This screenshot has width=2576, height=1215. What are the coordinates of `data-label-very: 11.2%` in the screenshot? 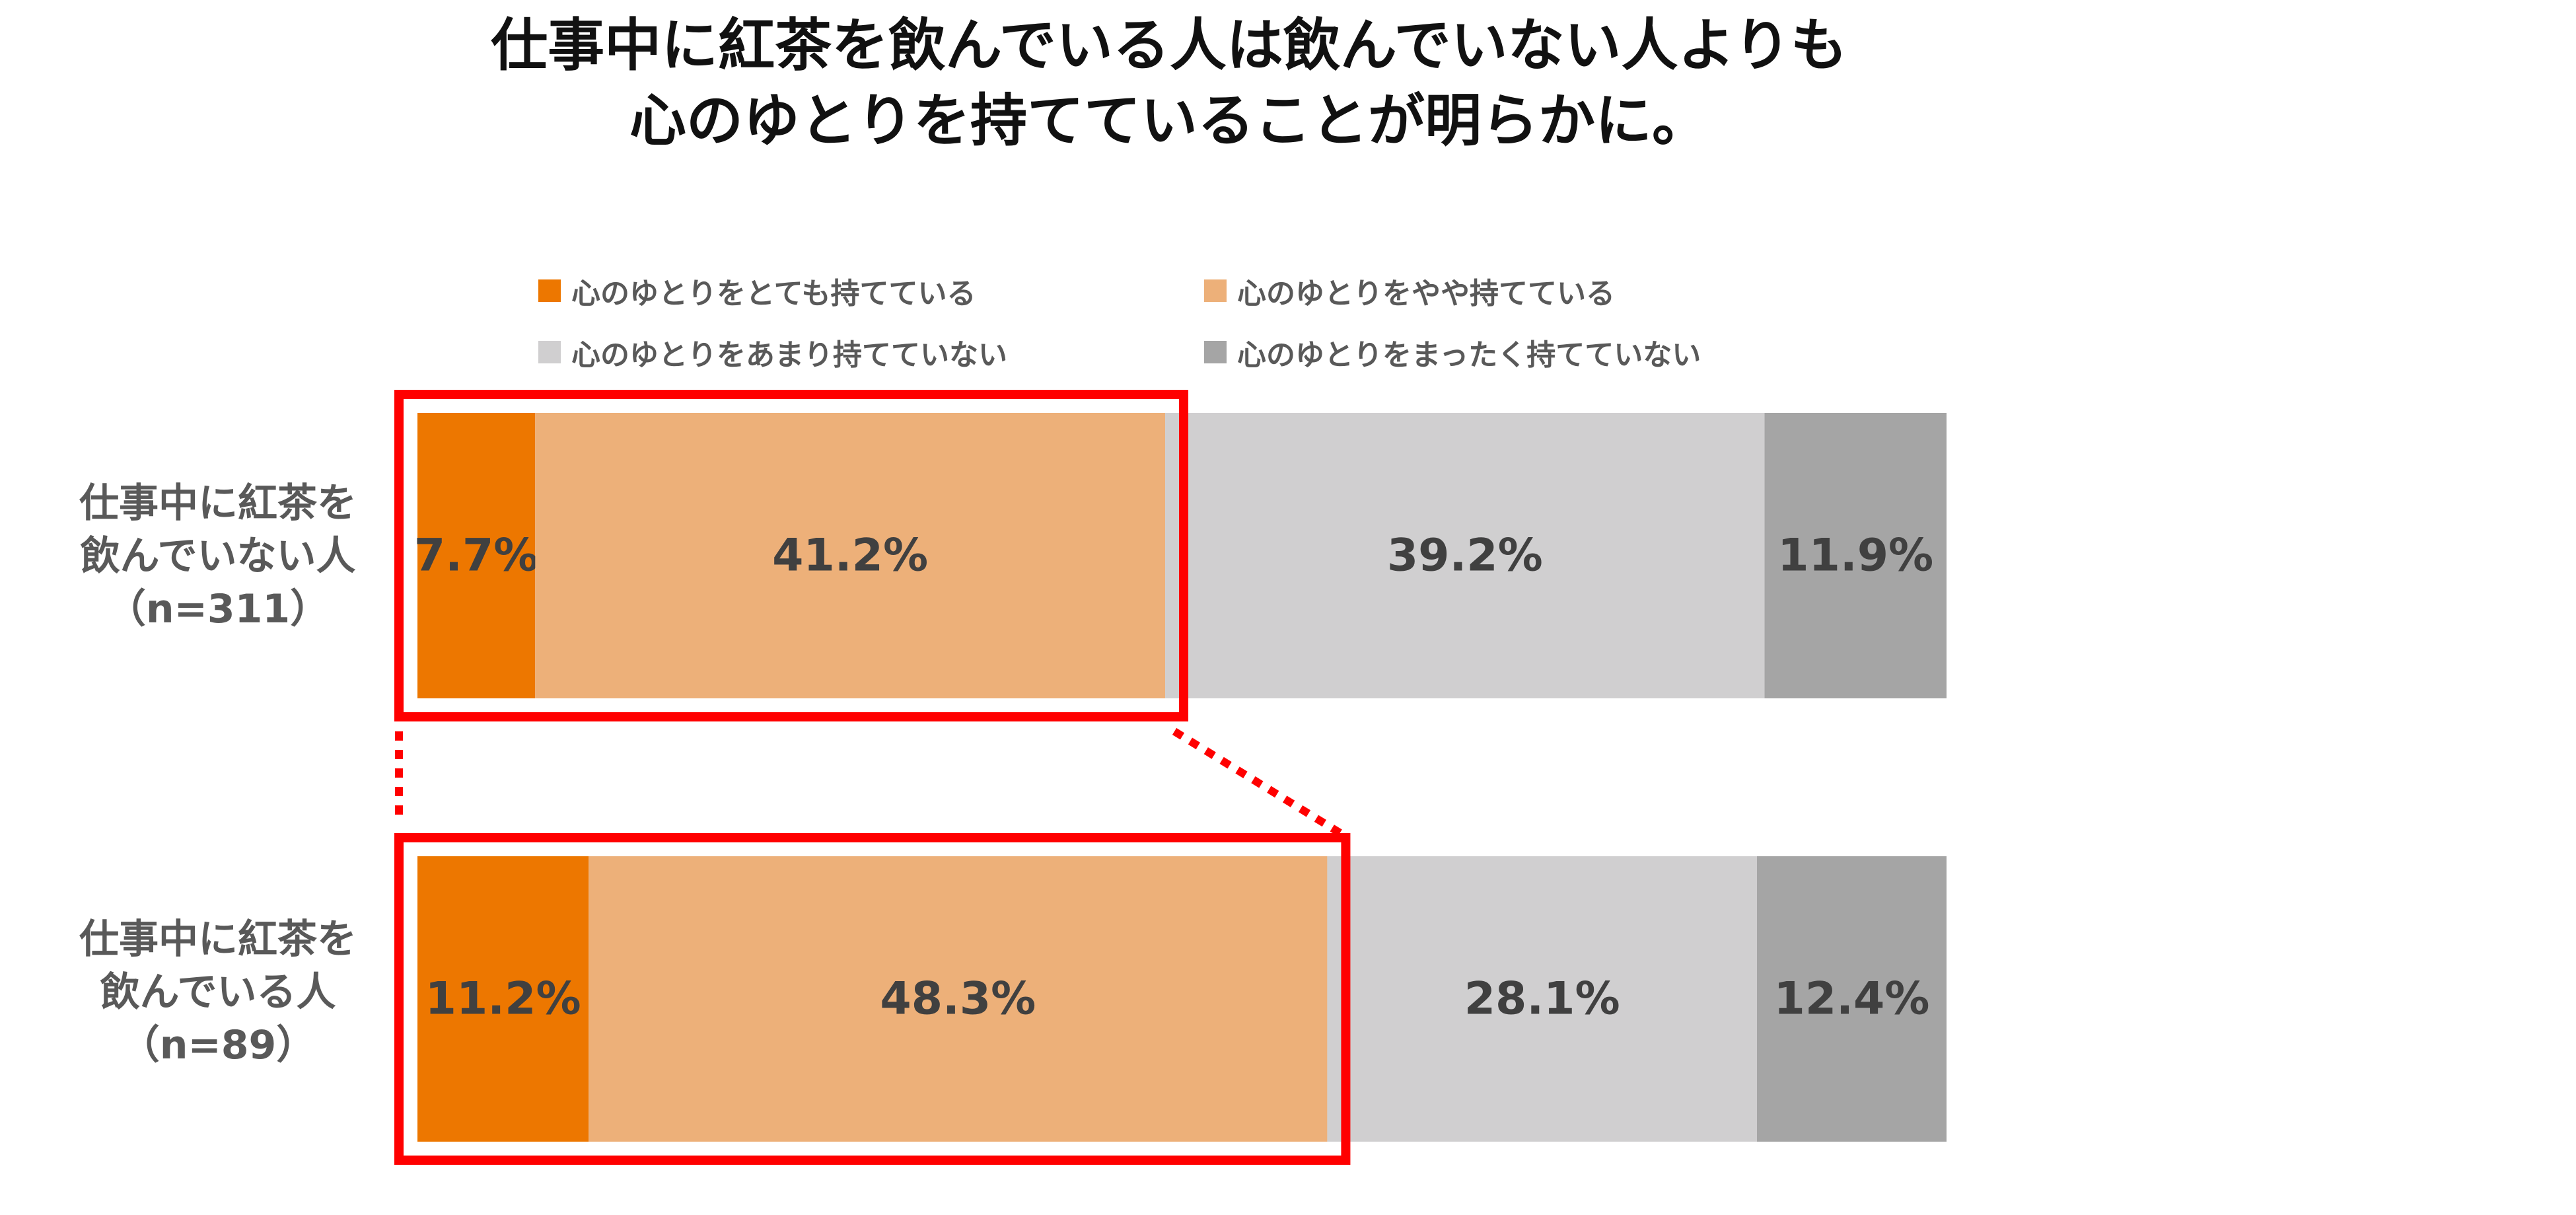 It's located at (503, 999).